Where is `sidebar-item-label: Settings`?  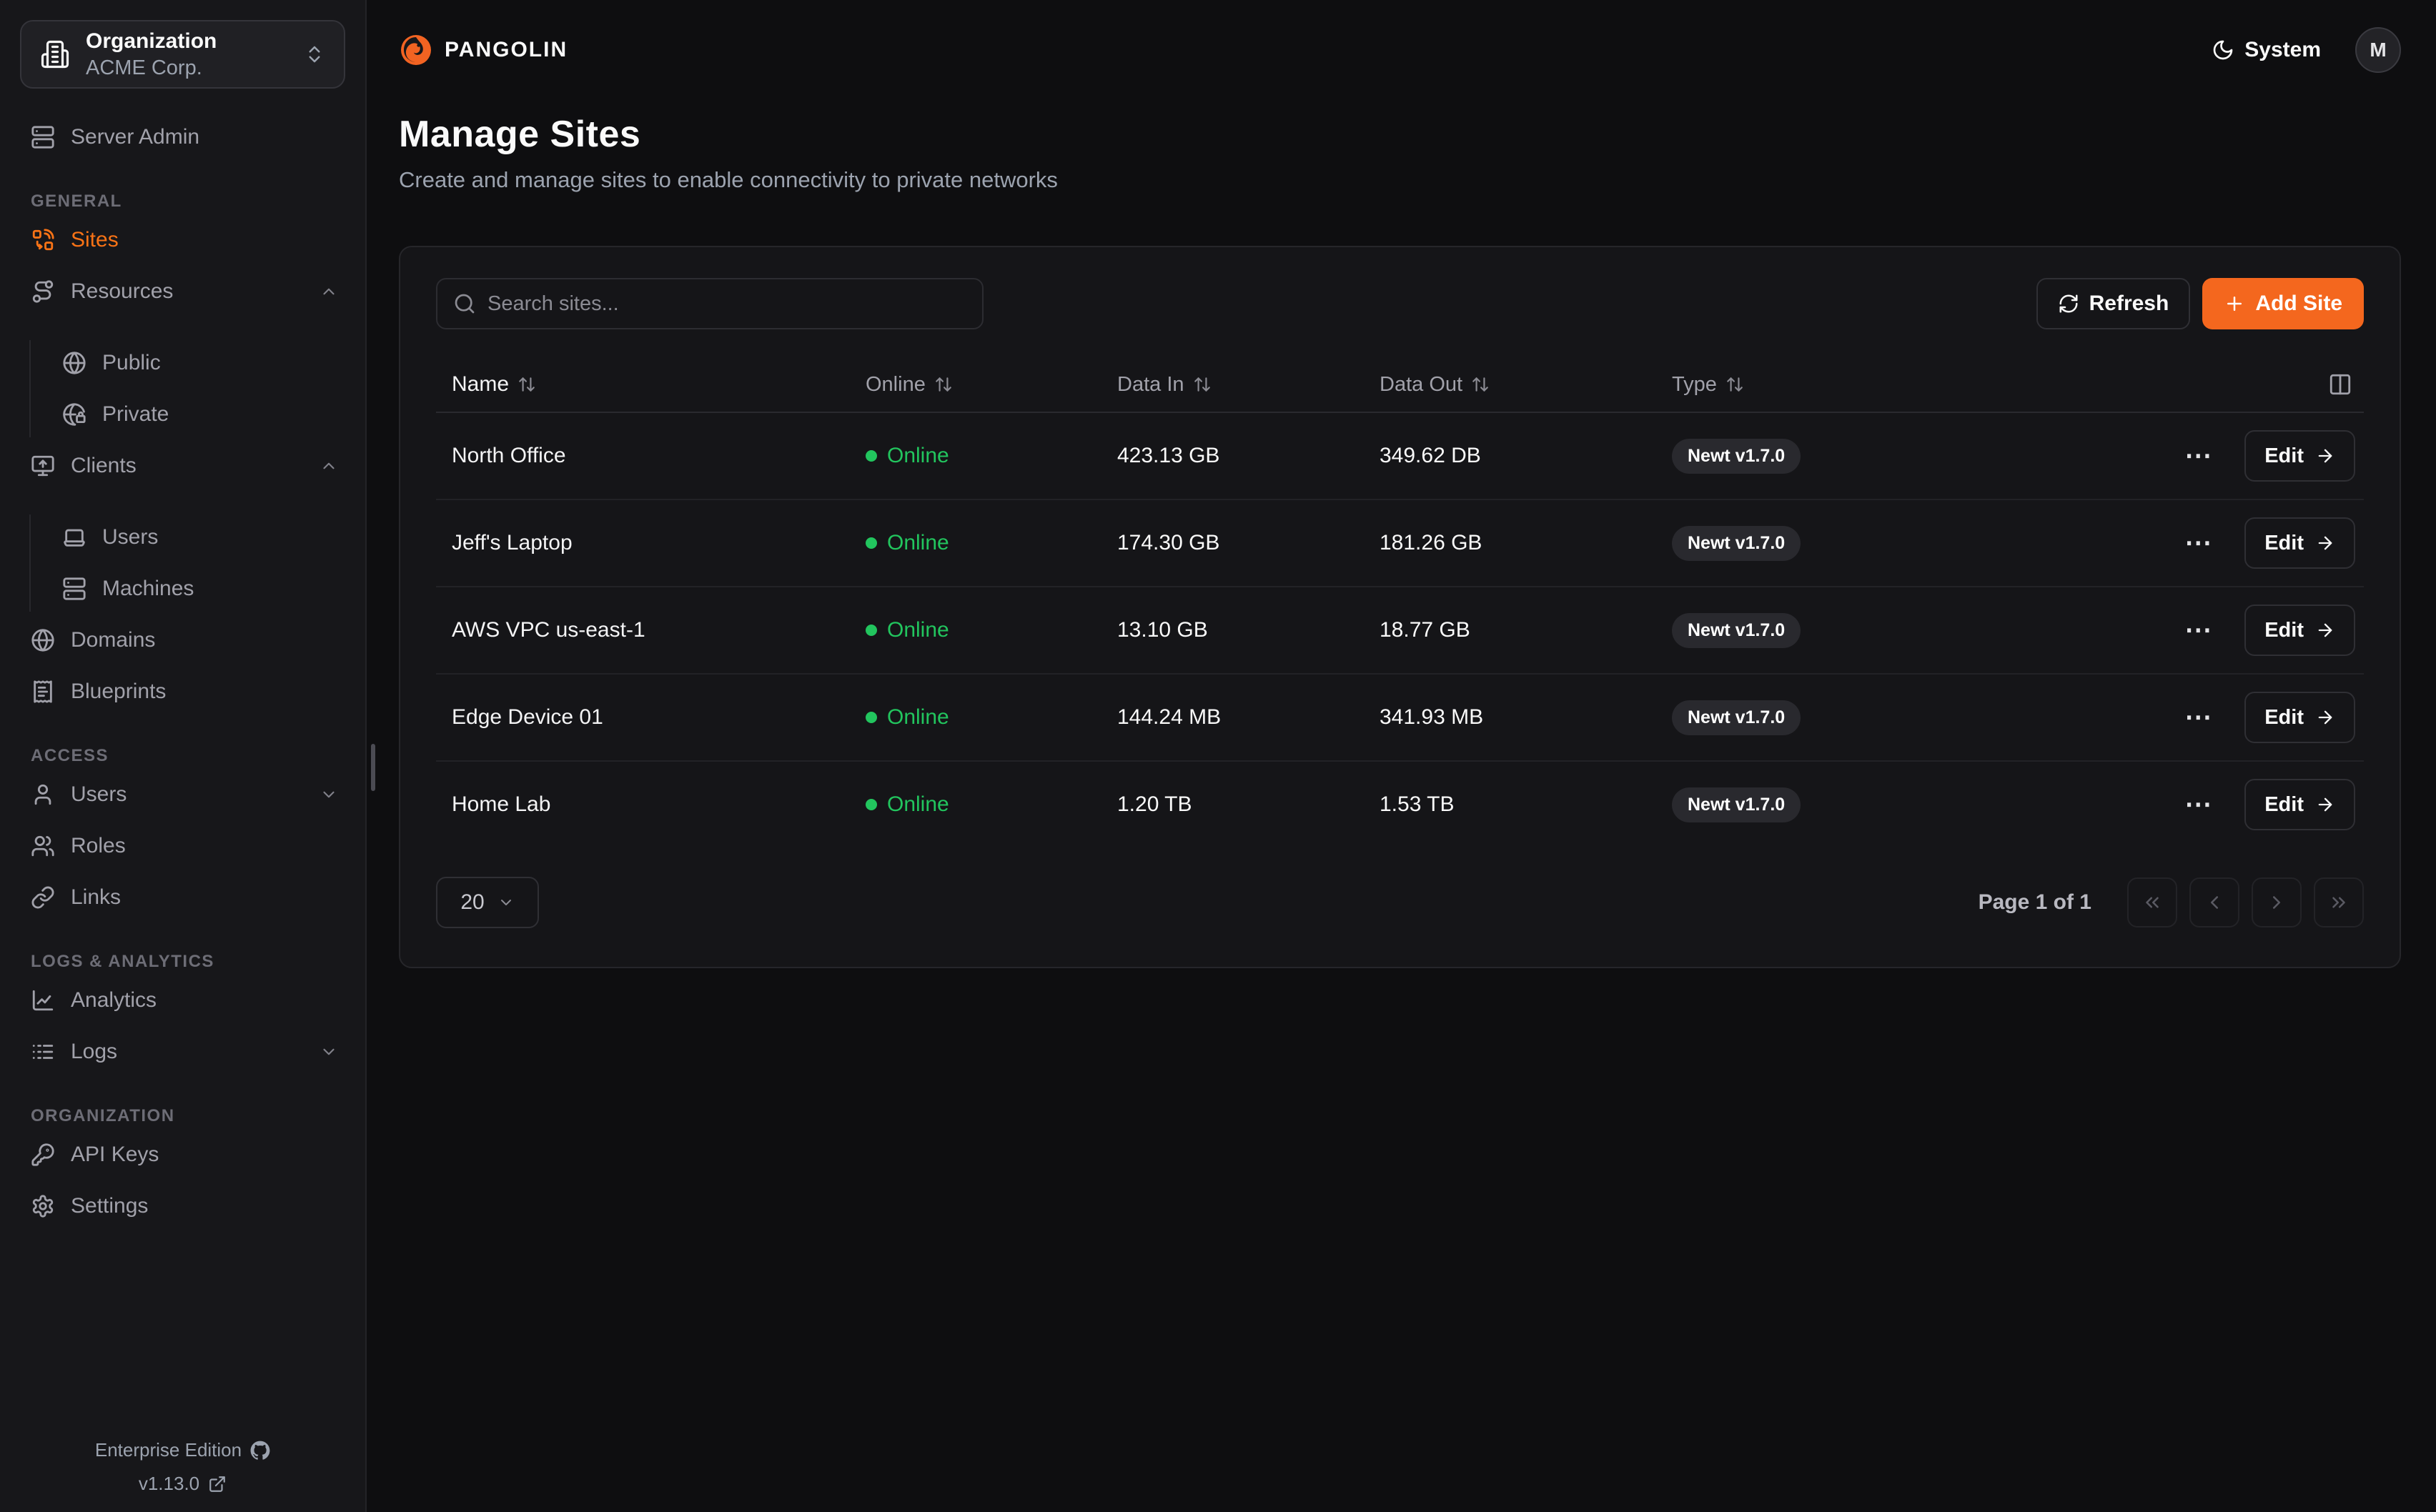
sidebar-item-label: Settings is located at coordinates (110, 1206).